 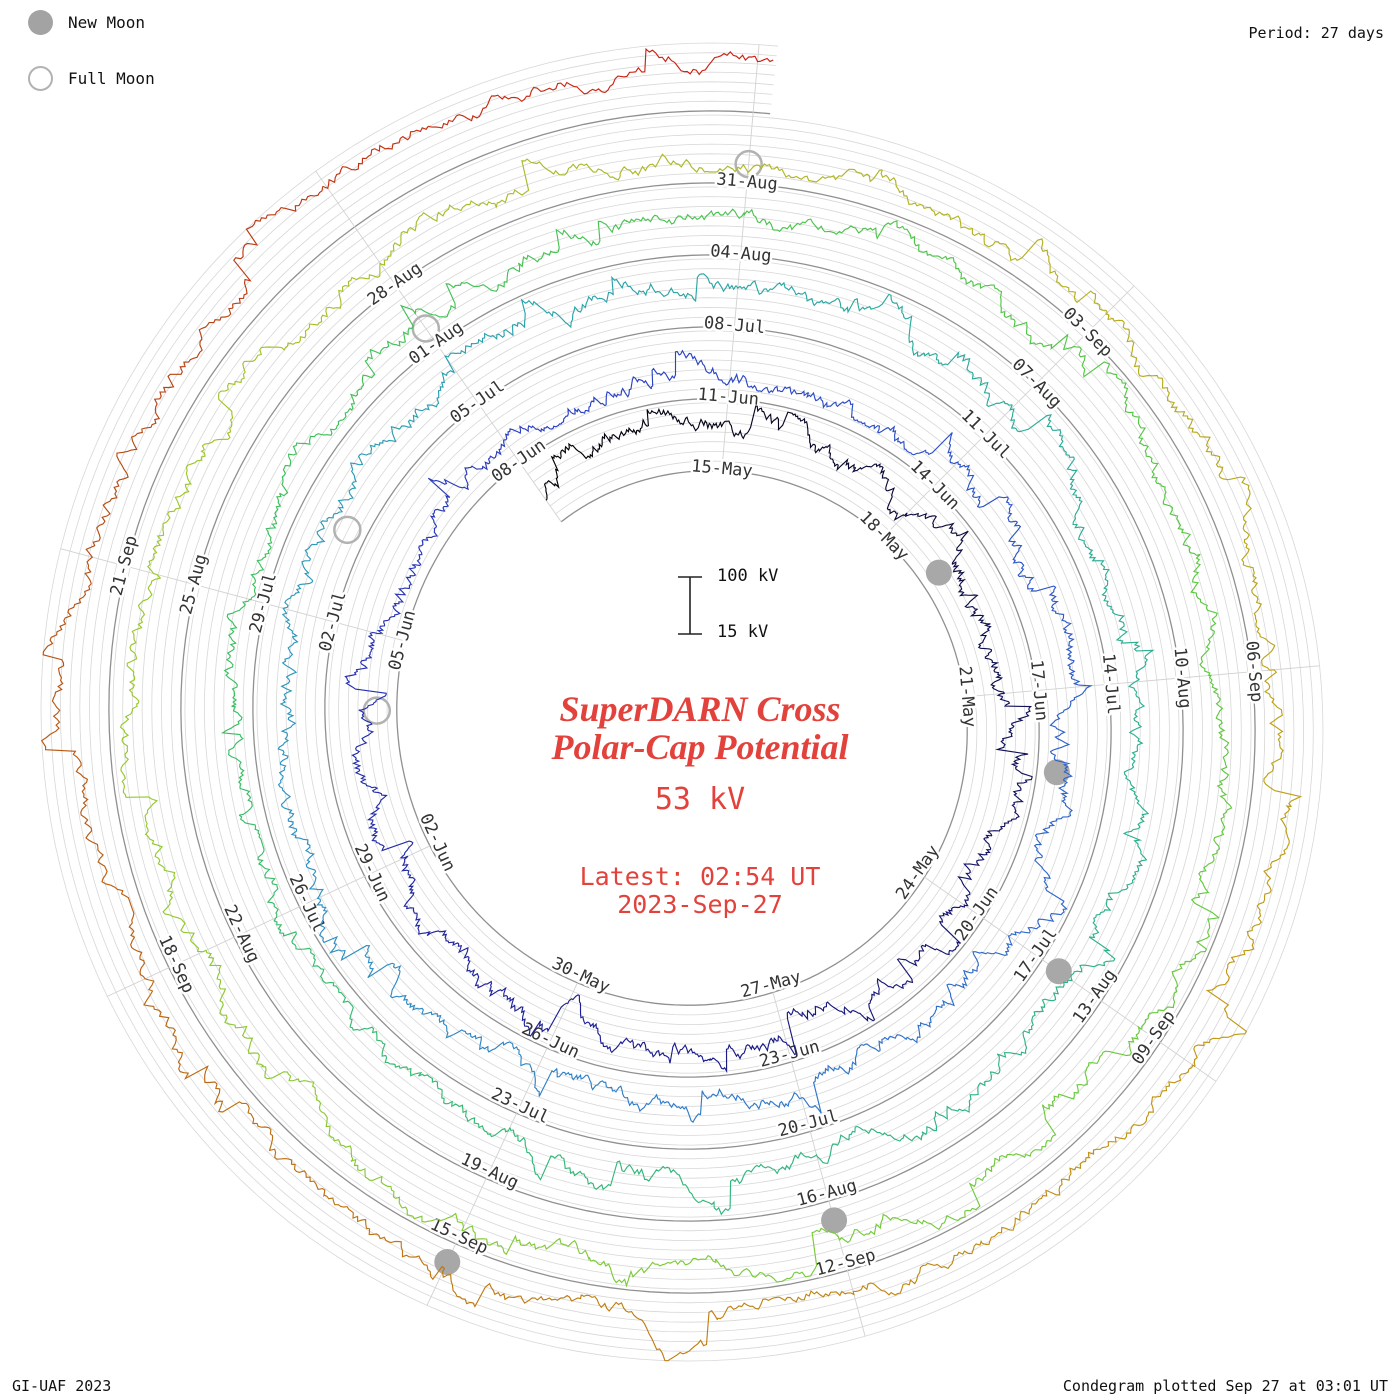 What do you see at coordinates (700, 709) in the screenshot?
I see `chart-title-line1: SuperDARN Cross` at bounding box center [700, 709].